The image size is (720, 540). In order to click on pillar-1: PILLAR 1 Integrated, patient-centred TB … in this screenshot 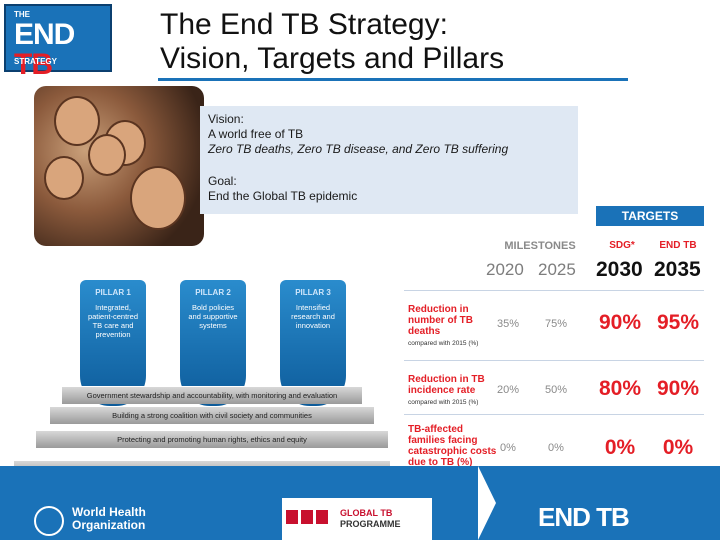, I will do `click(113, 343)`.